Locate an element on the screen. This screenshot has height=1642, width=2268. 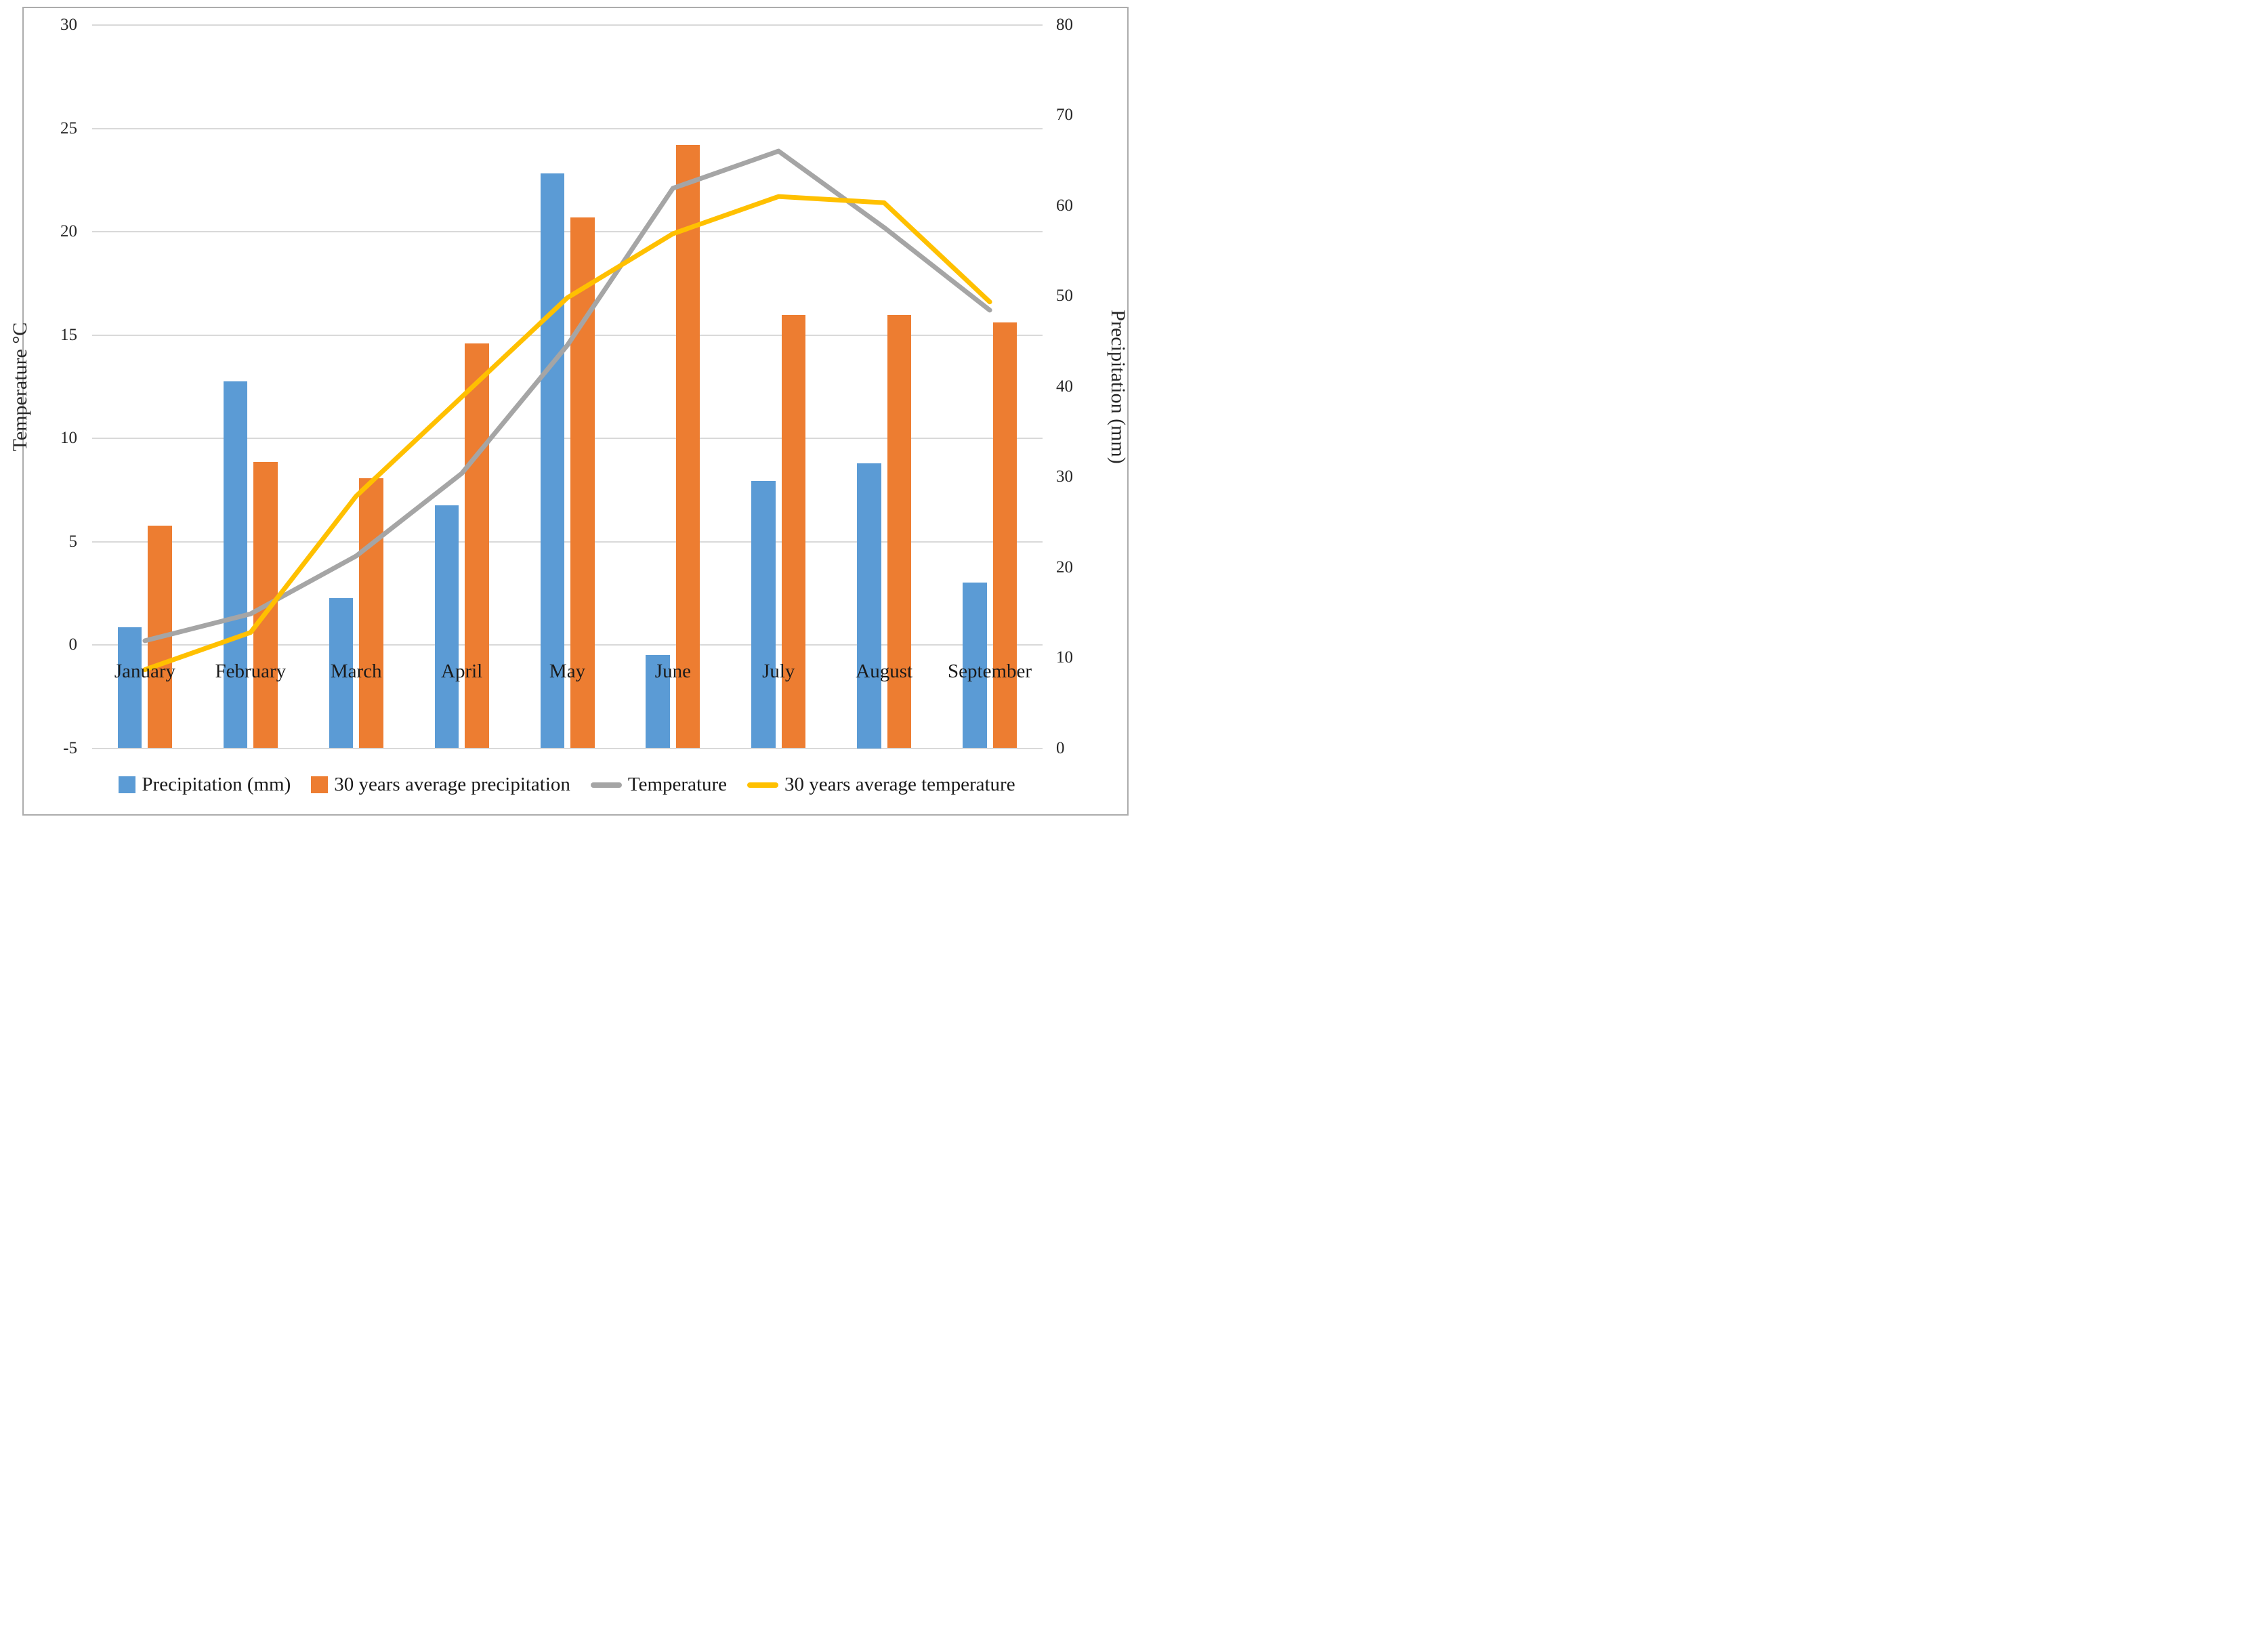
right-axis-tick: 50 is located at coordinates (1064, 297).